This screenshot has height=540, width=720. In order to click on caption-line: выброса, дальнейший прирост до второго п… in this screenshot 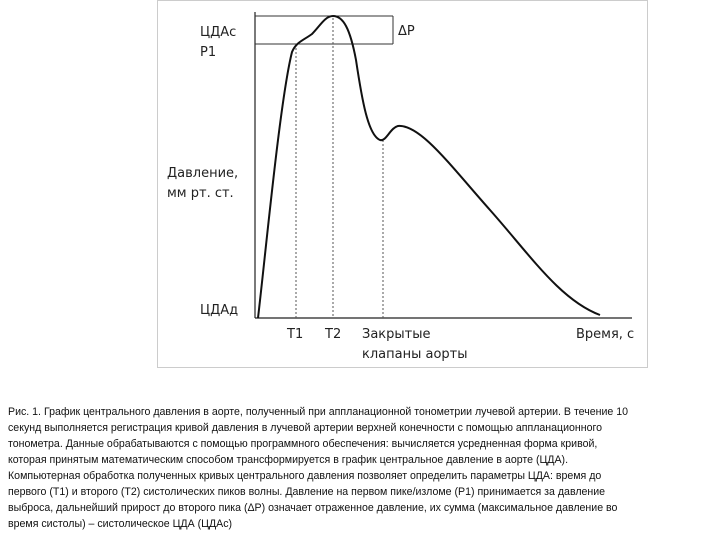, I will do `click(313, 508)`.